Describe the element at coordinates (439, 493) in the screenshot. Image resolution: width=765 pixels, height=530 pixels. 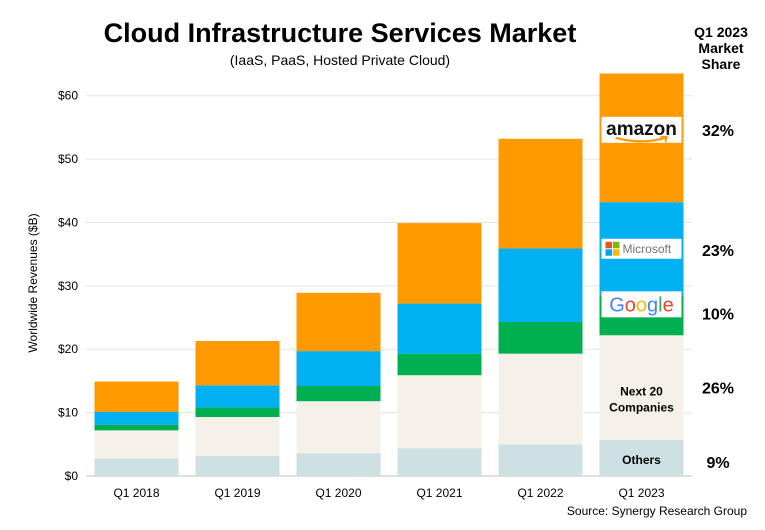
I see `x-tick-label: Q1 2021` at that location.